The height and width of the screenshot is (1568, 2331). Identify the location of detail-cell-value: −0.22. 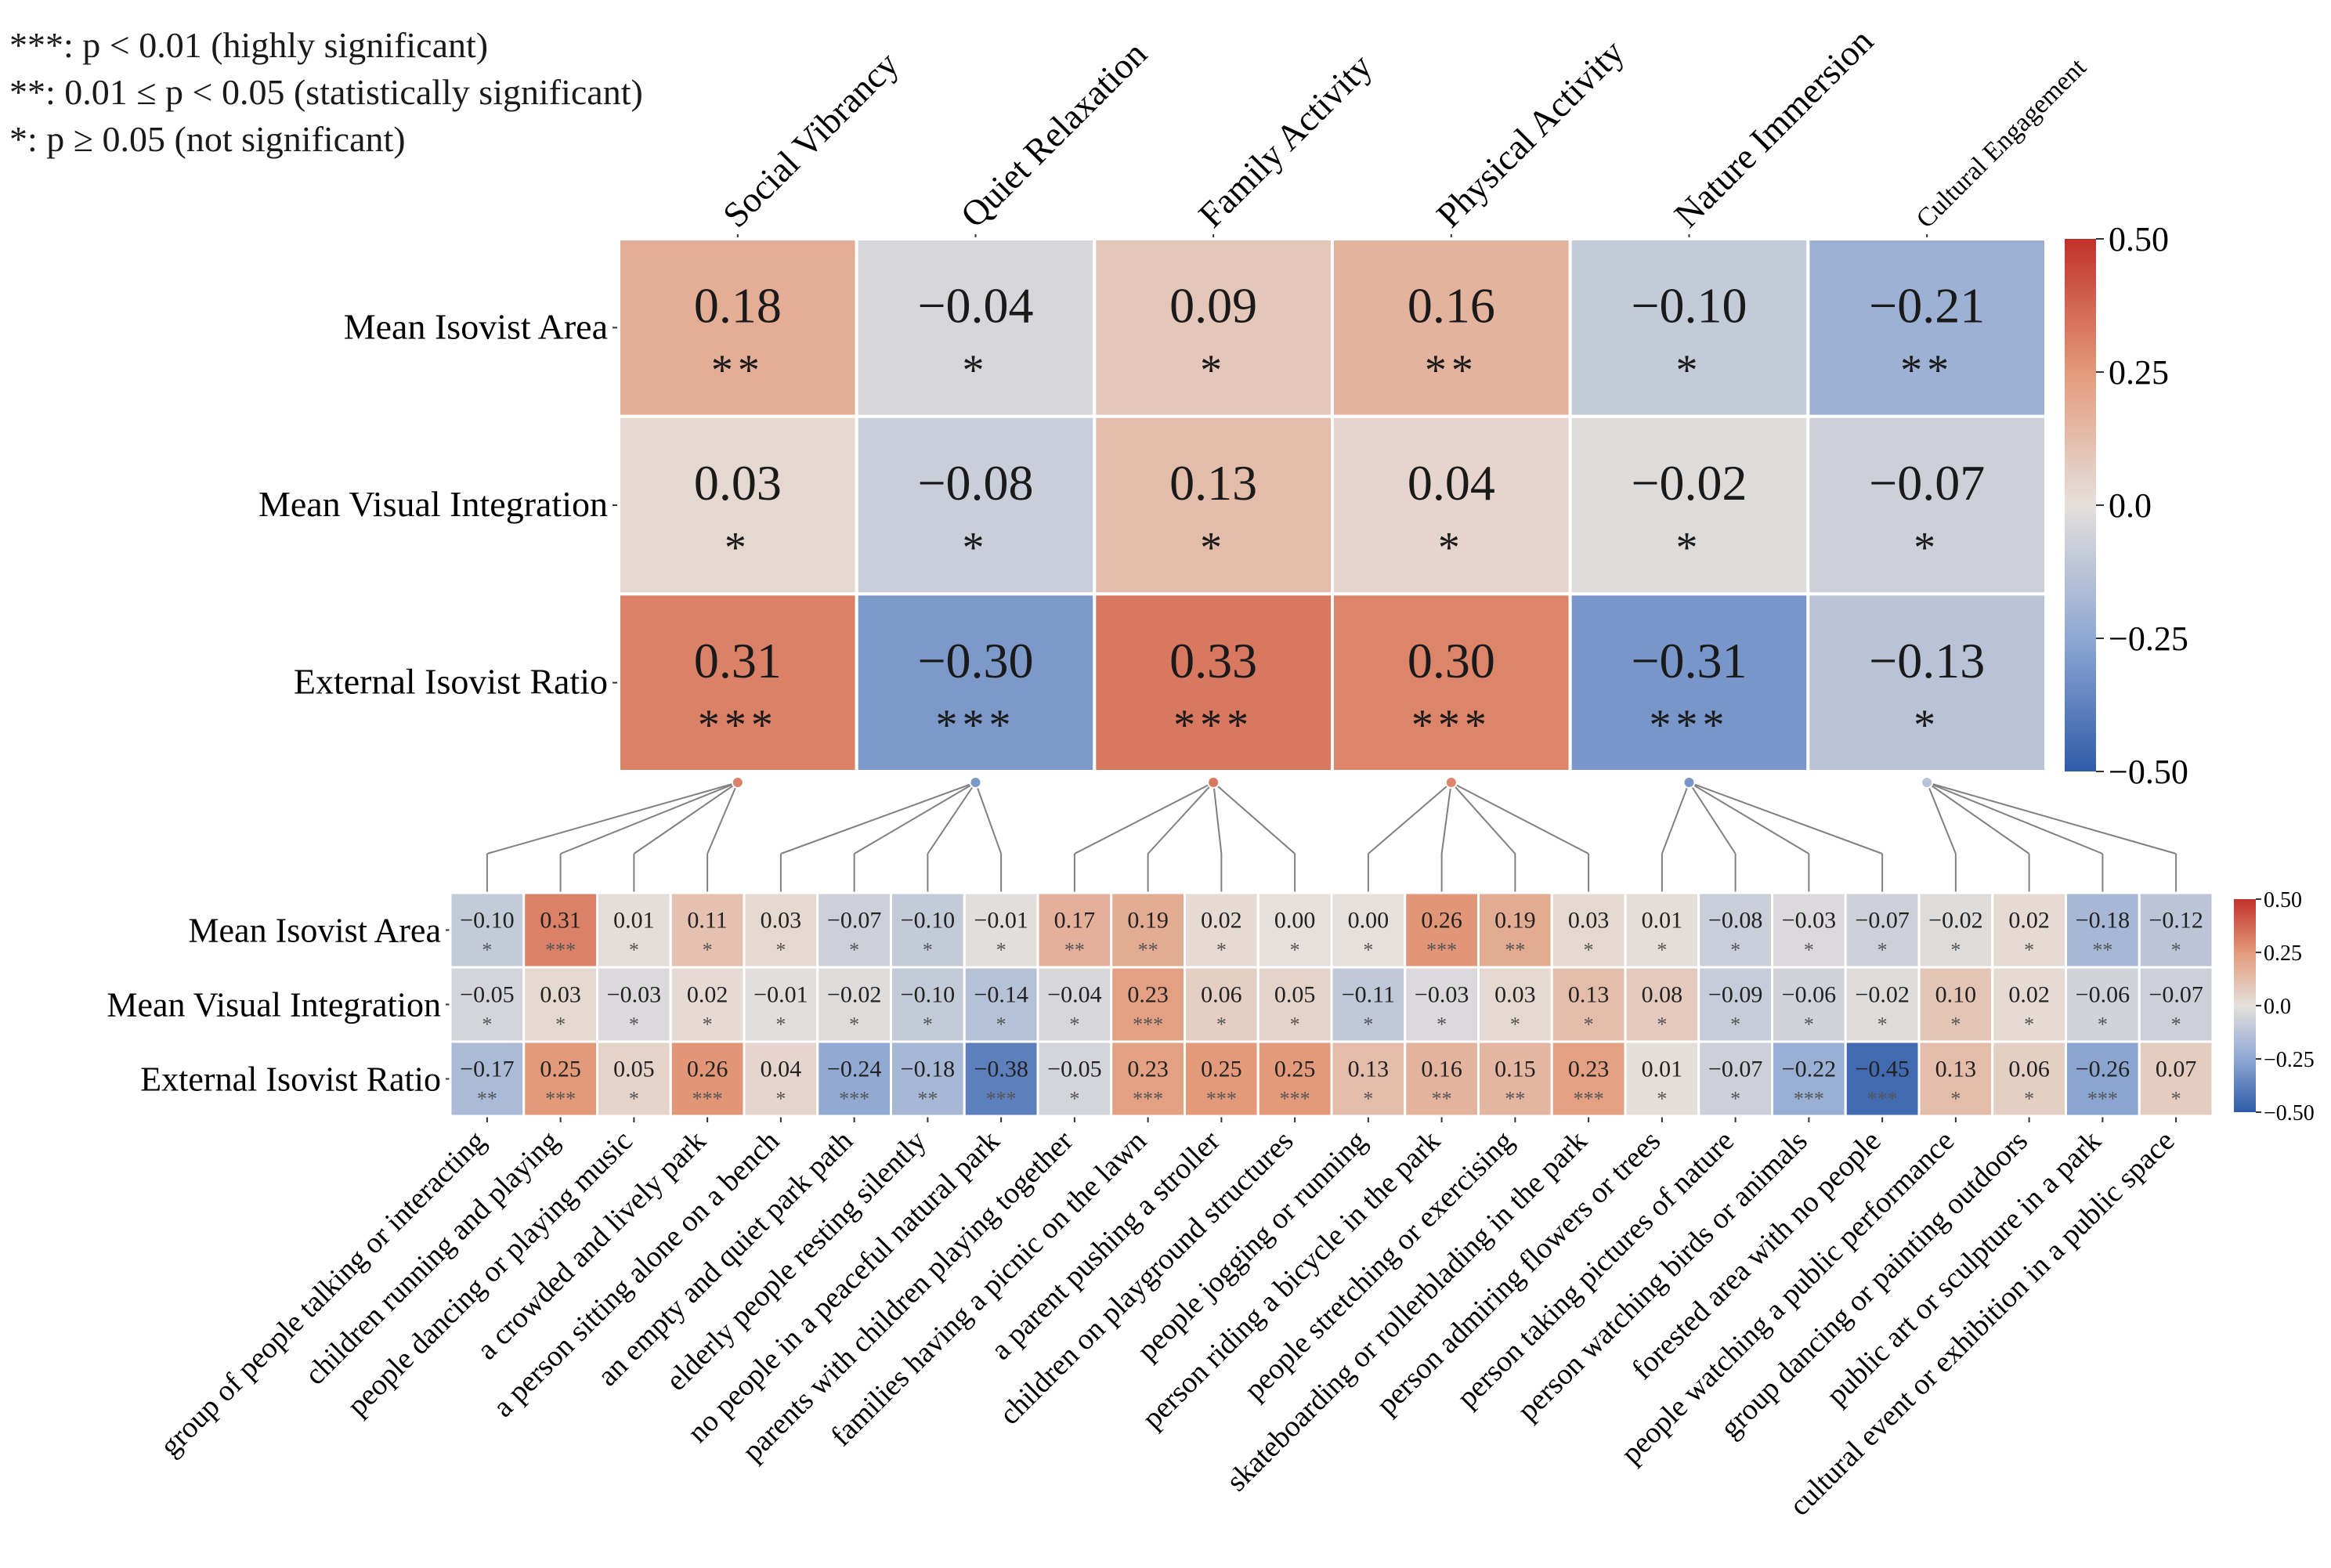
(1809, 1069).